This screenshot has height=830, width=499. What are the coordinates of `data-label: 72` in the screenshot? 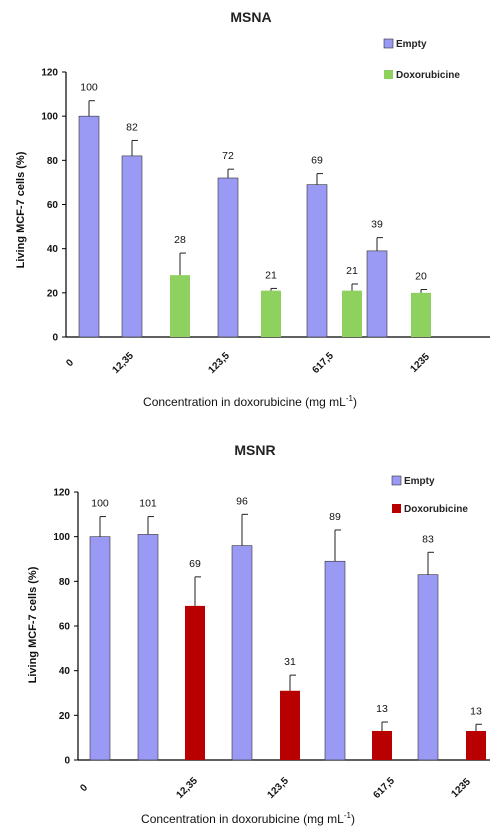 It's located at (228, 156).